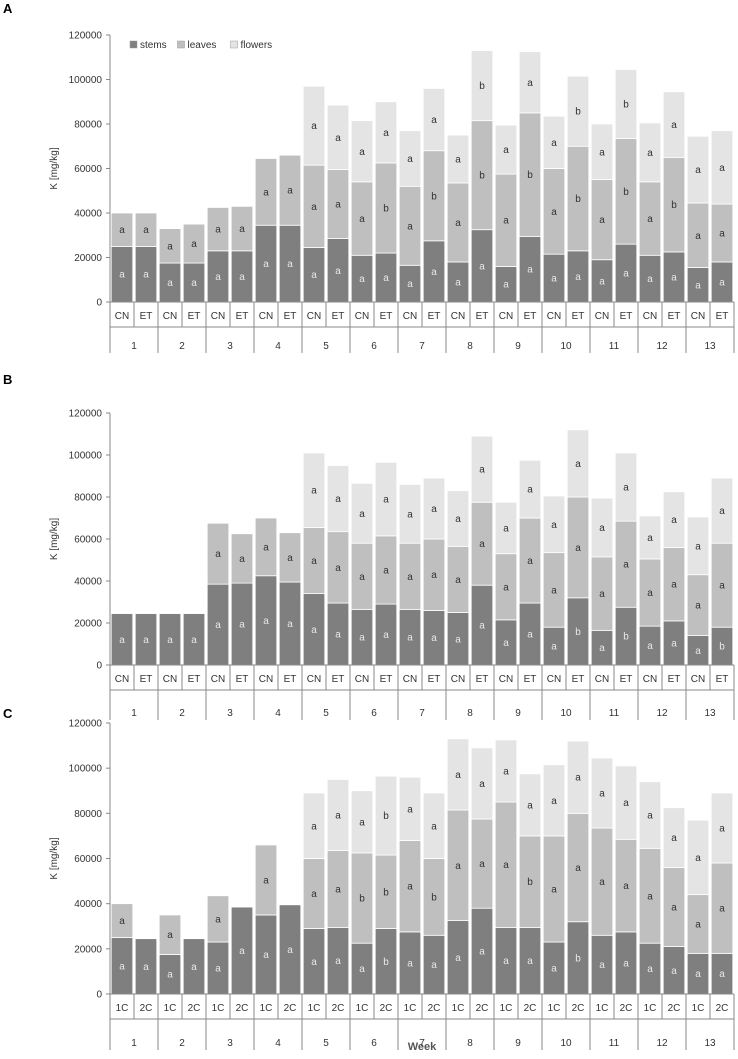 The height and width of the screenshot is (1059, 738). I want to click on week-tick-label: 3, so click(230, 713).